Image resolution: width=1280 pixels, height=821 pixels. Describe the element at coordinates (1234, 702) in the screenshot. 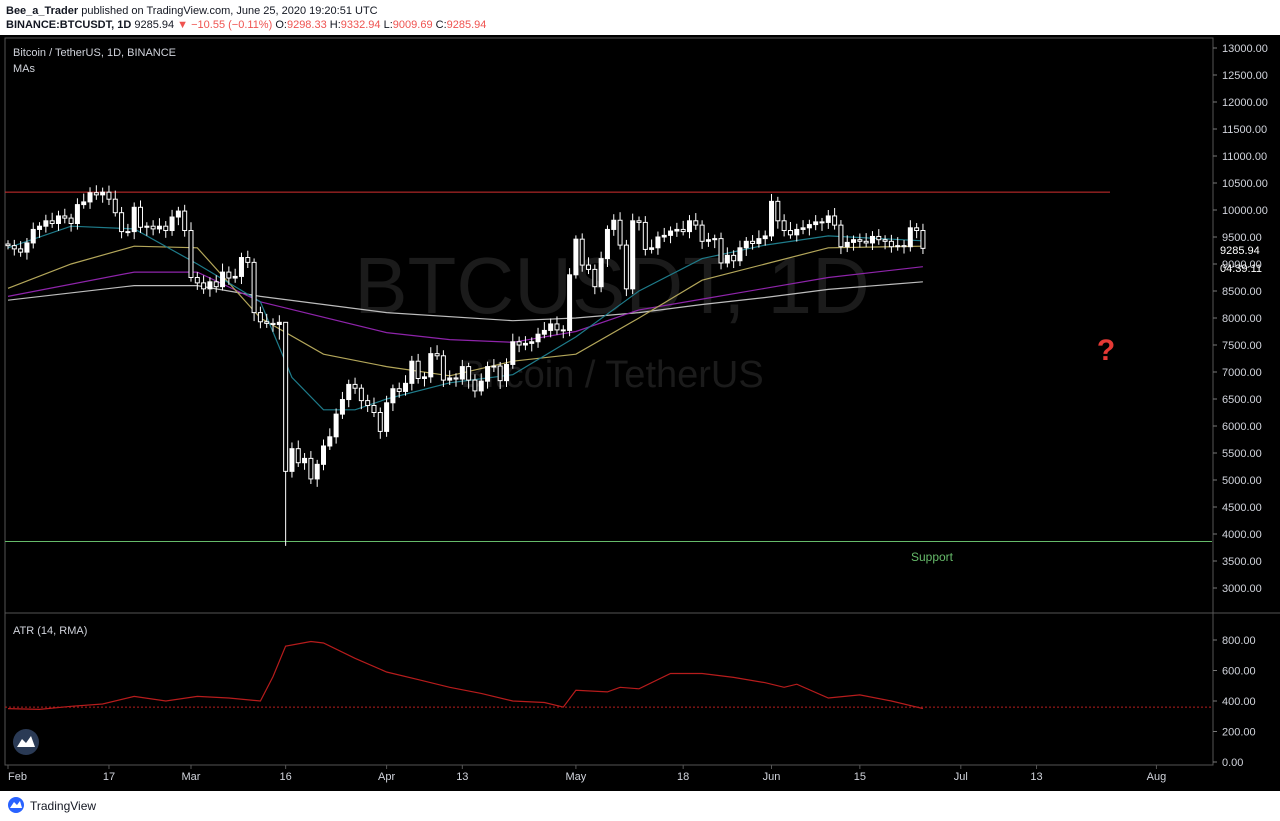

I see `atr-axis: 800.00 600.00 400.00 200.00 0.00` at that location.